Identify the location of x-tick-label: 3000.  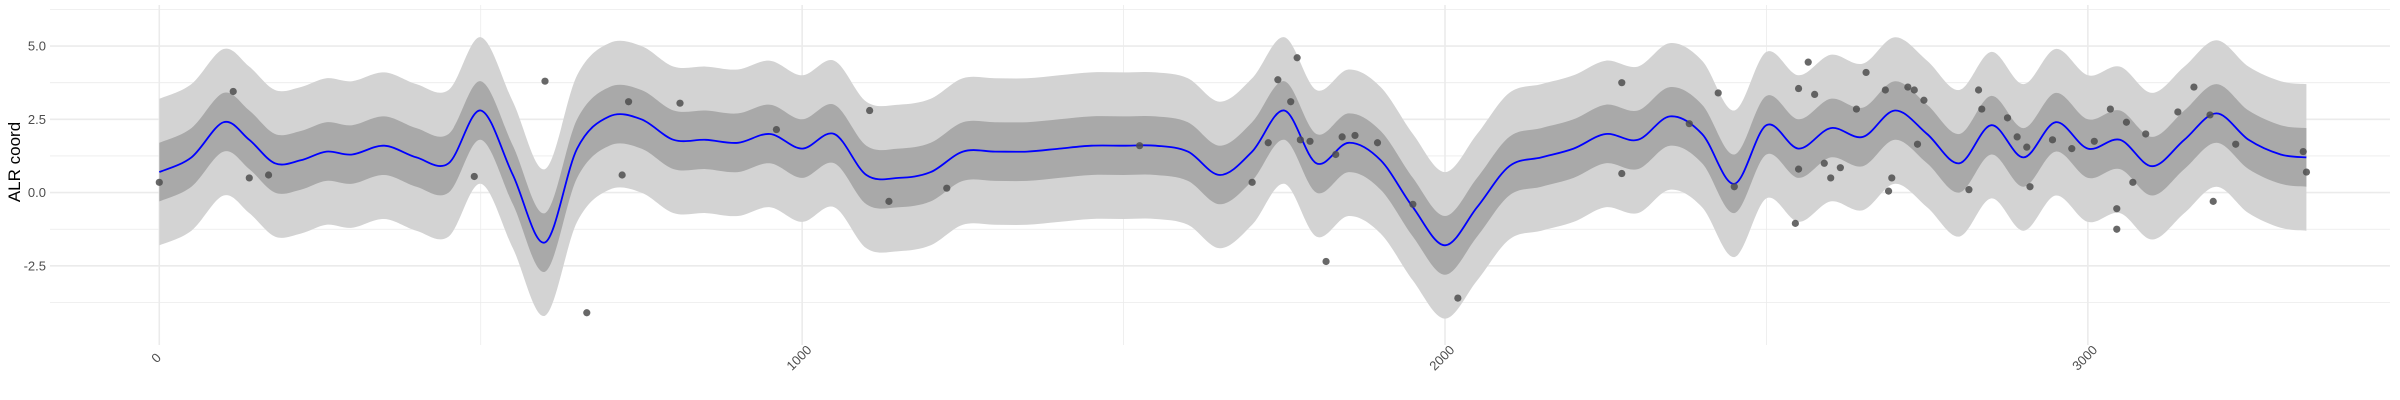
(2084, 357).